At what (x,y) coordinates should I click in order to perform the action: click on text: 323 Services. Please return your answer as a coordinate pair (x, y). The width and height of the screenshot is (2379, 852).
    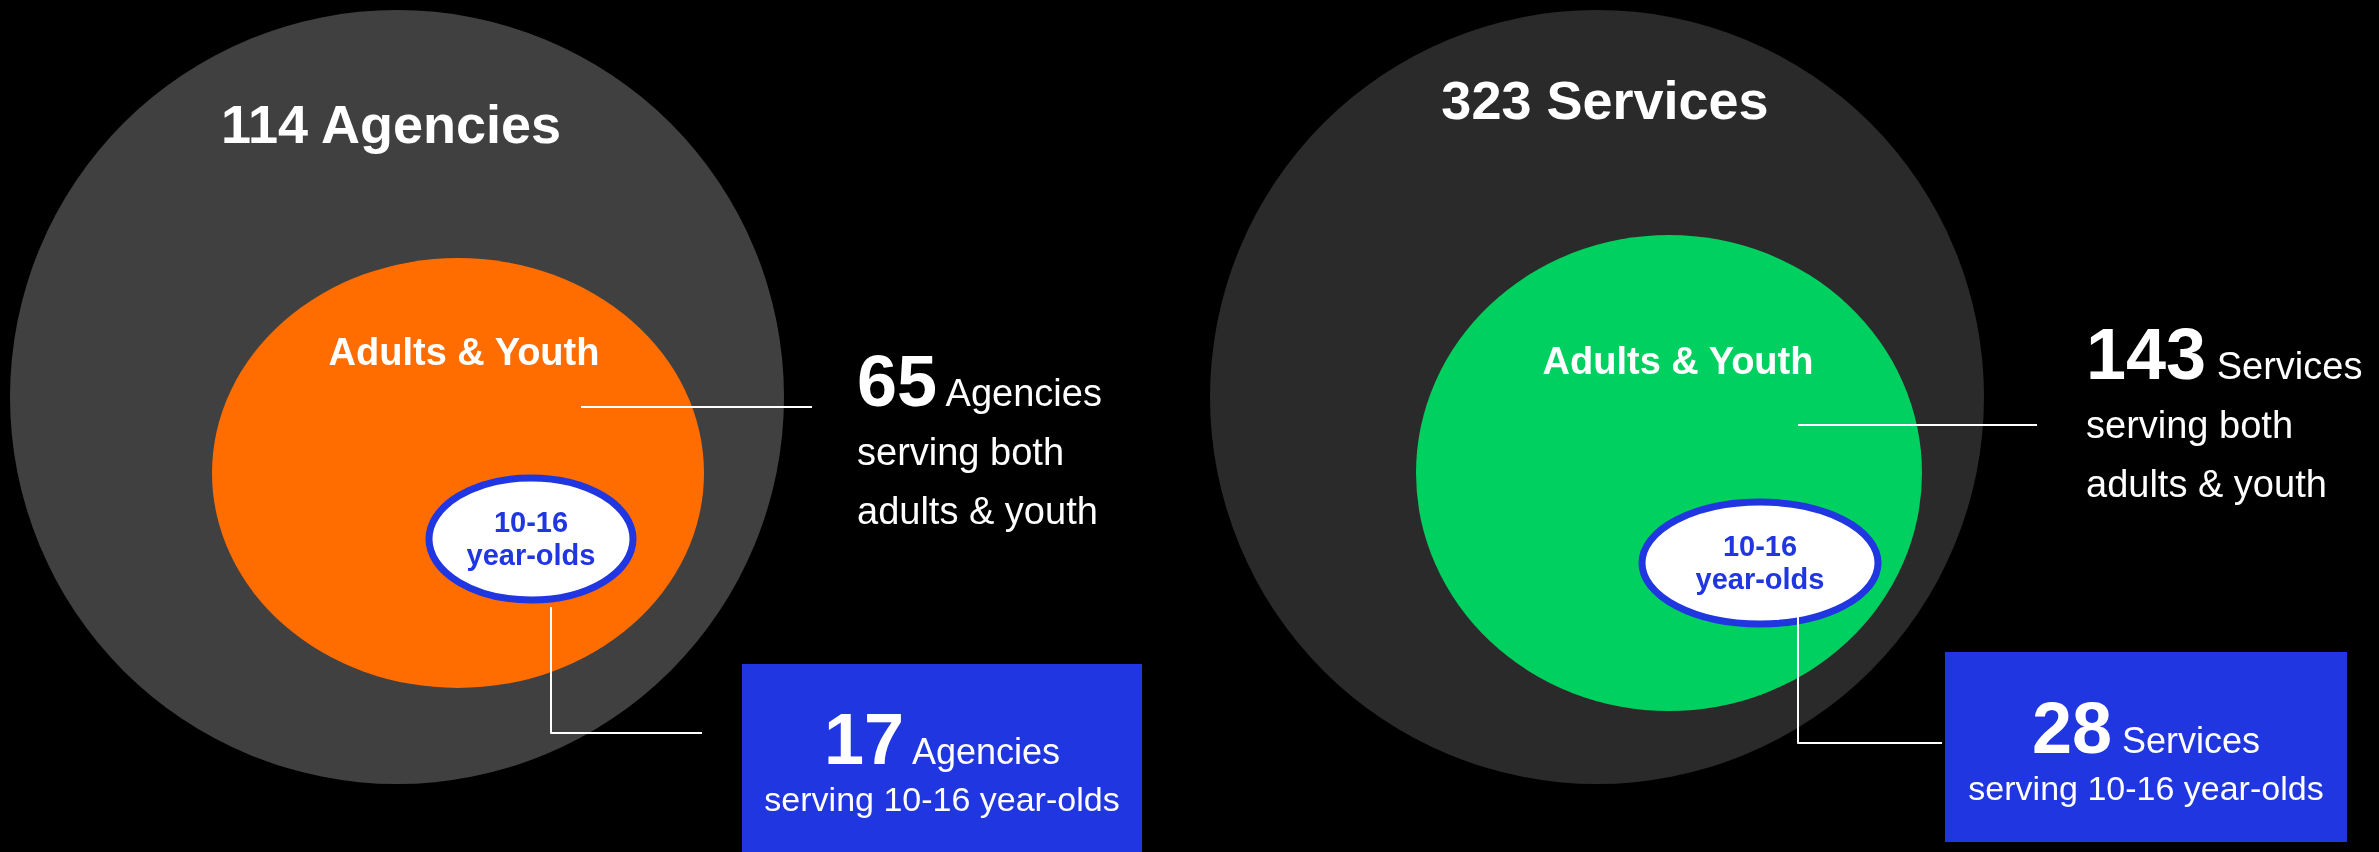
    Looking at the image, I should click on (1605, 100).